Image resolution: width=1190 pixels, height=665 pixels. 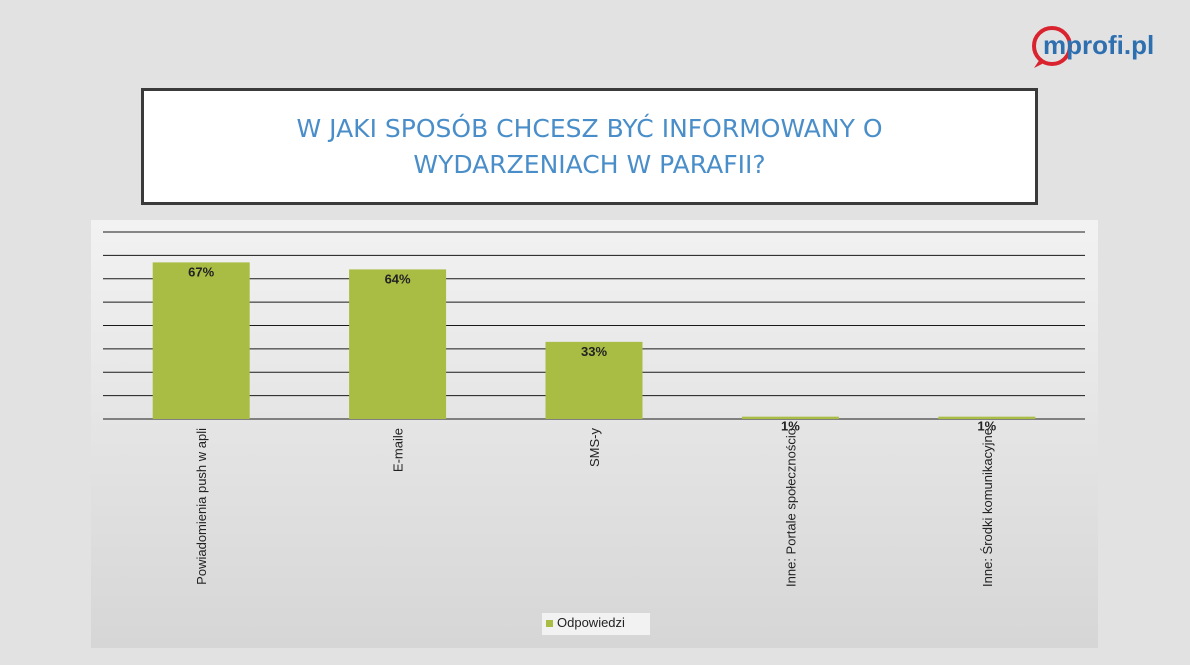 I want to click on legend-box, so click(x=596, y=624).